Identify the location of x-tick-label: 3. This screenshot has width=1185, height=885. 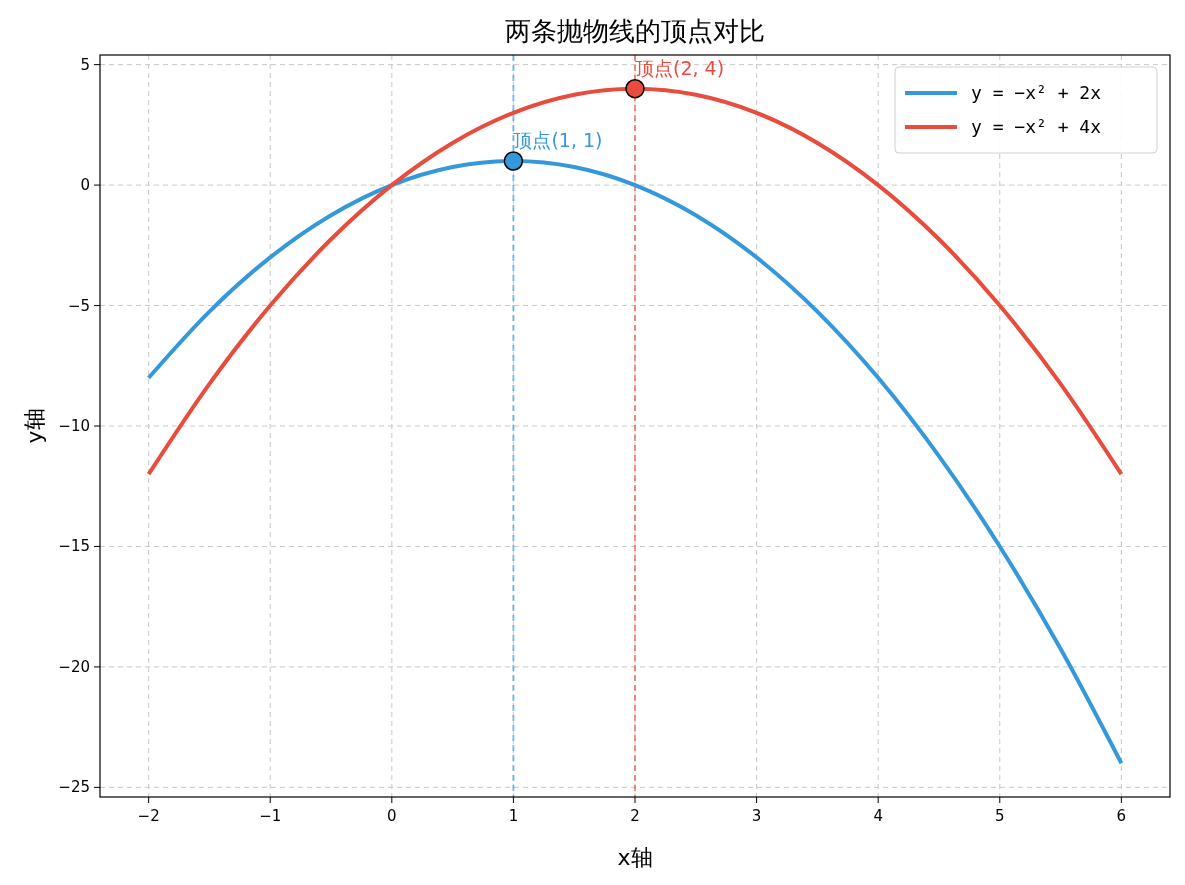
(756, 816).